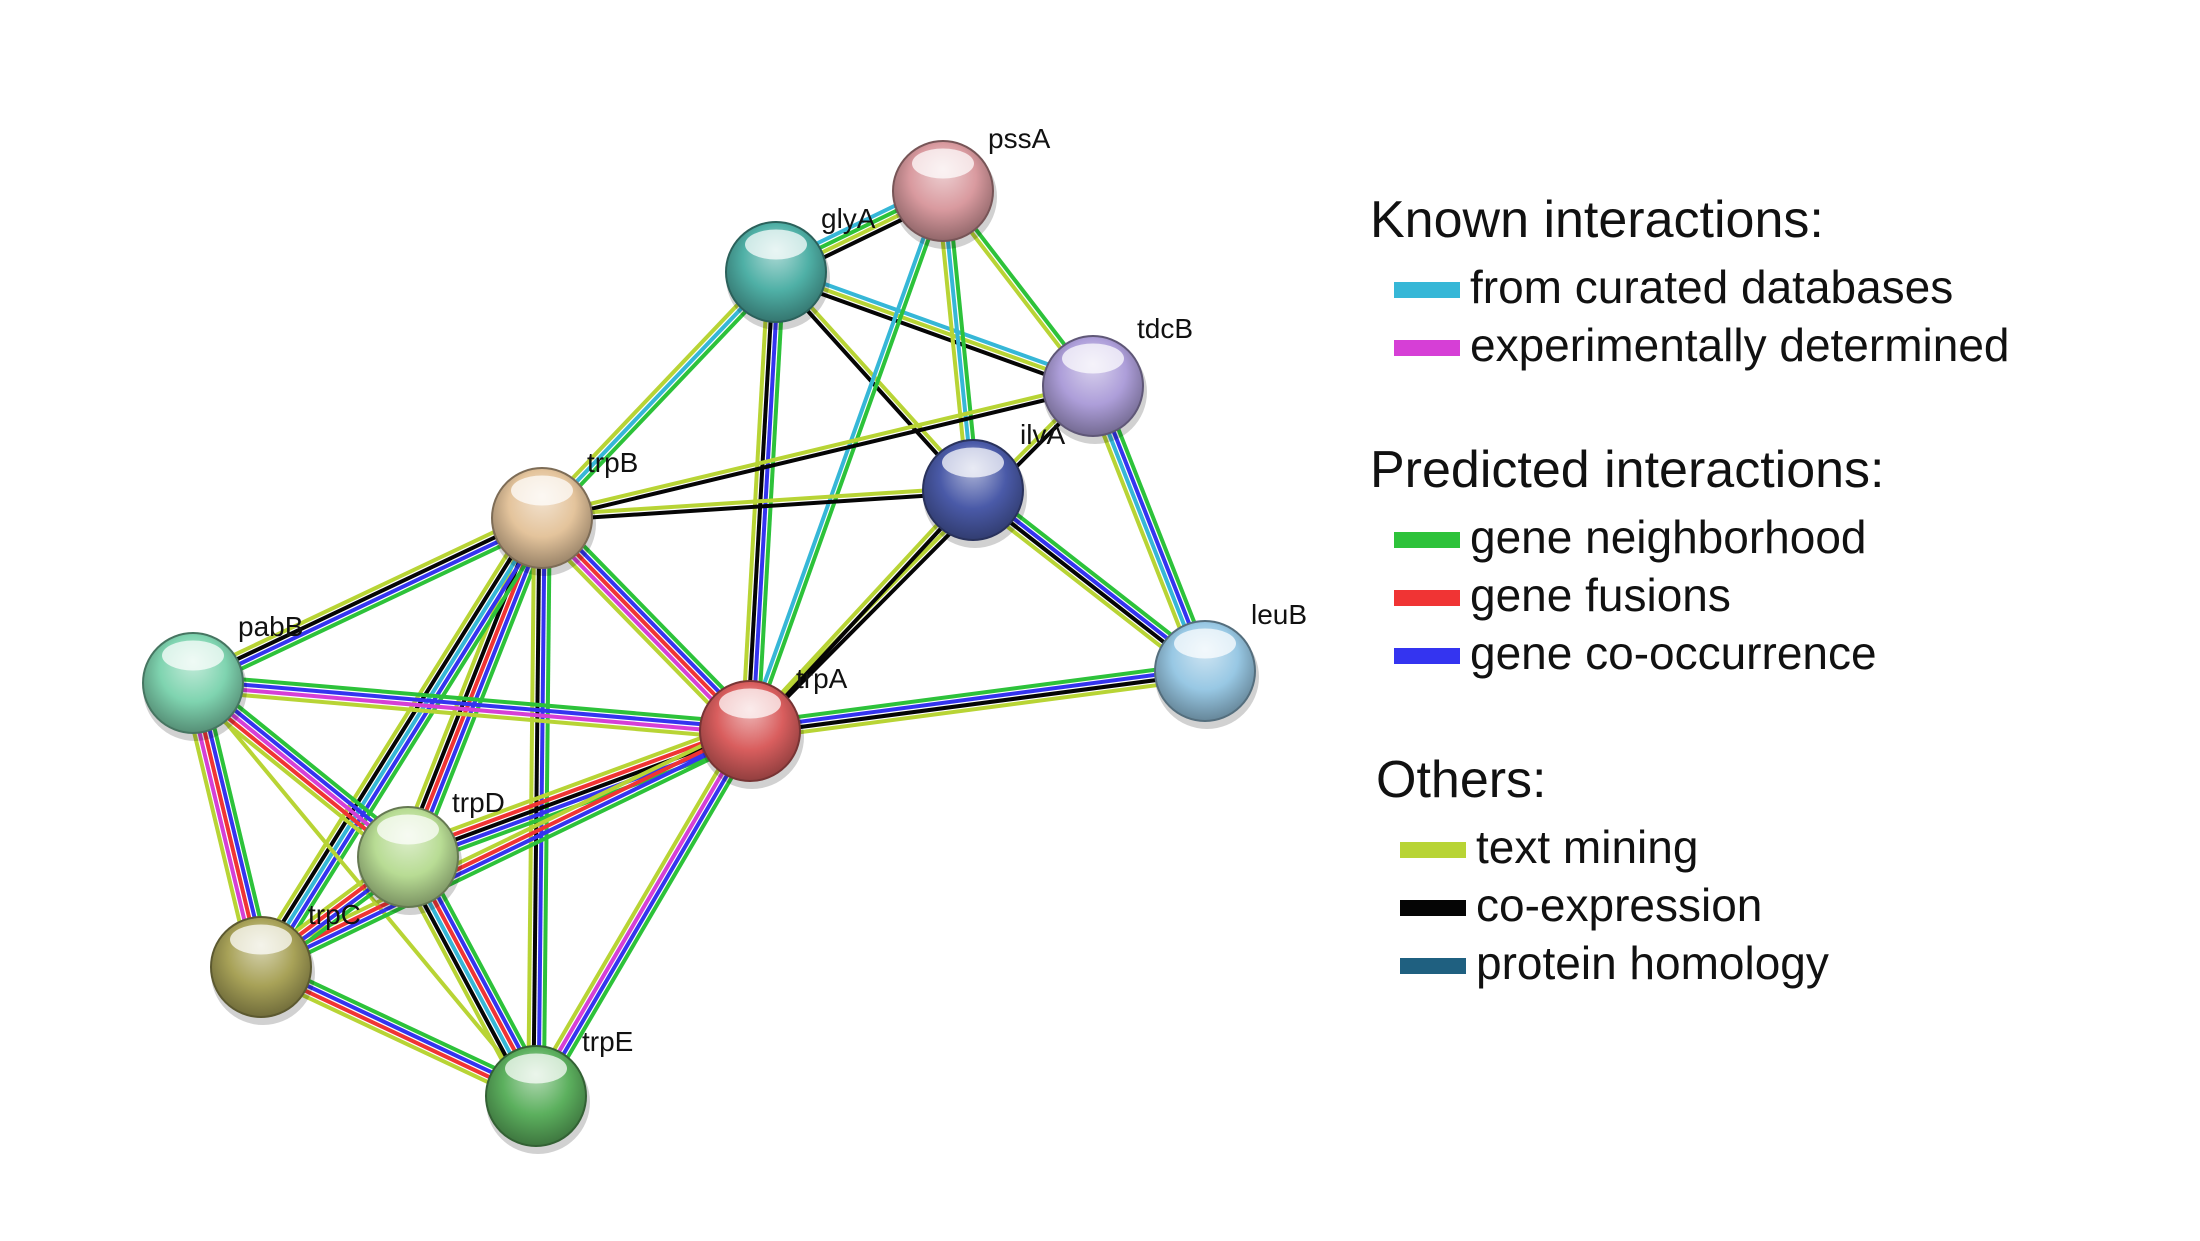 The height and width of the screenshot is (1241, 2200). I want to click on edge-glyA-tdcB, so click(934, 329).